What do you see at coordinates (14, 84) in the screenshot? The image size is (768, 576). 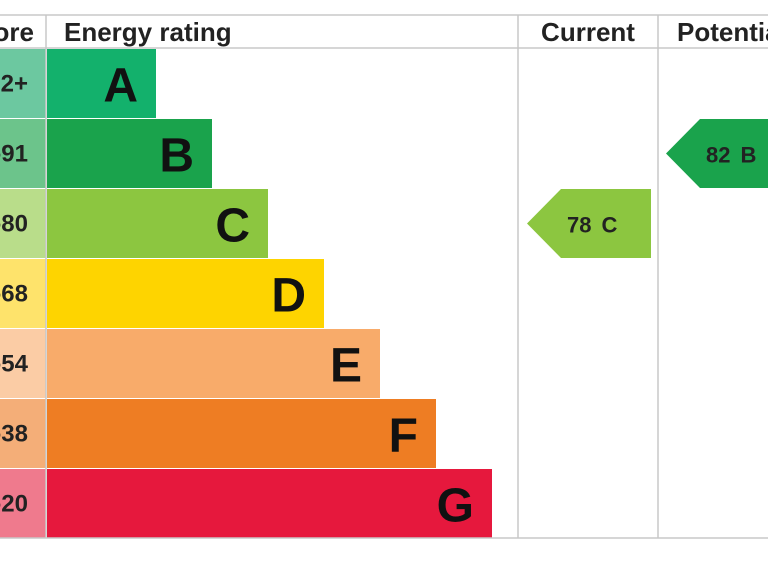 I see `score-range: 92+` at bounding box center [14, 84].